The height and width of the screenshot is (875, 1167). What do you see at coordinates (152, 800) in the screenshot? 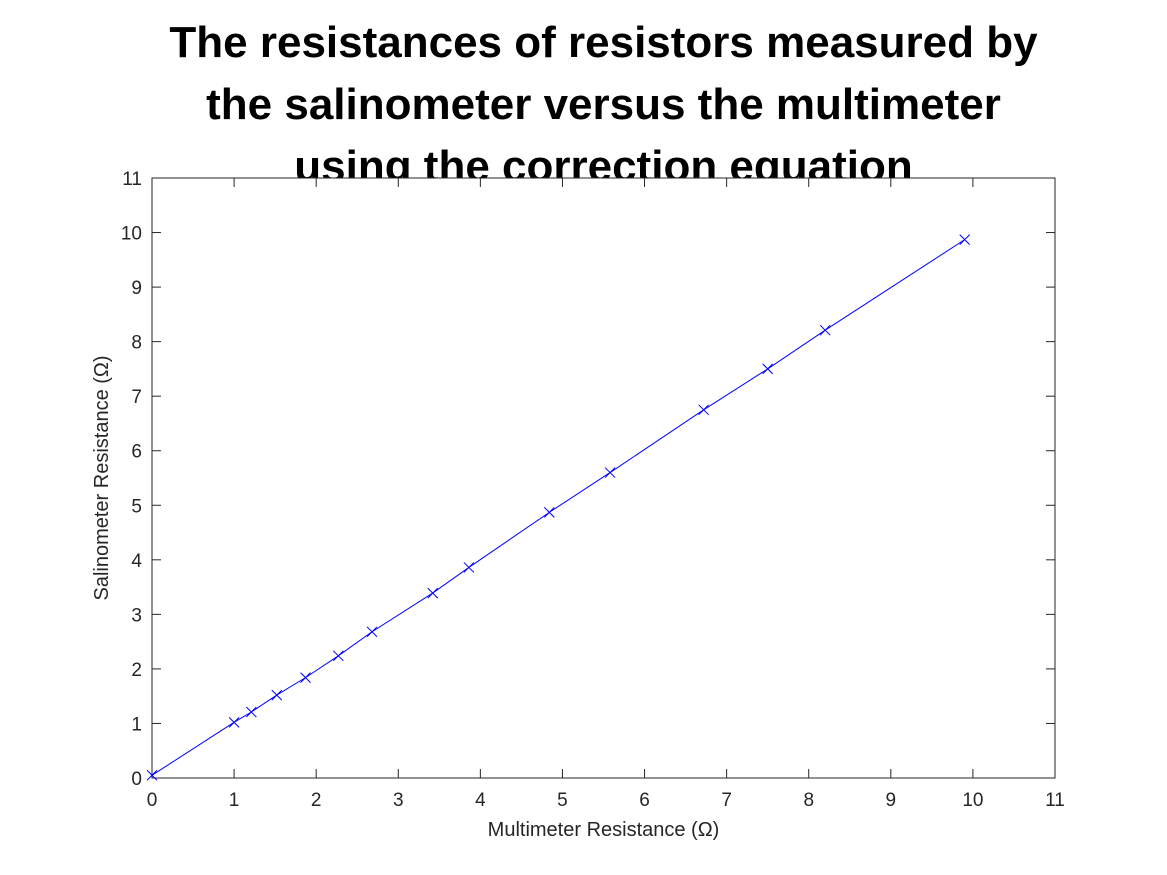
I see `x-tick-label: 0` at bounding box center [152, 800].